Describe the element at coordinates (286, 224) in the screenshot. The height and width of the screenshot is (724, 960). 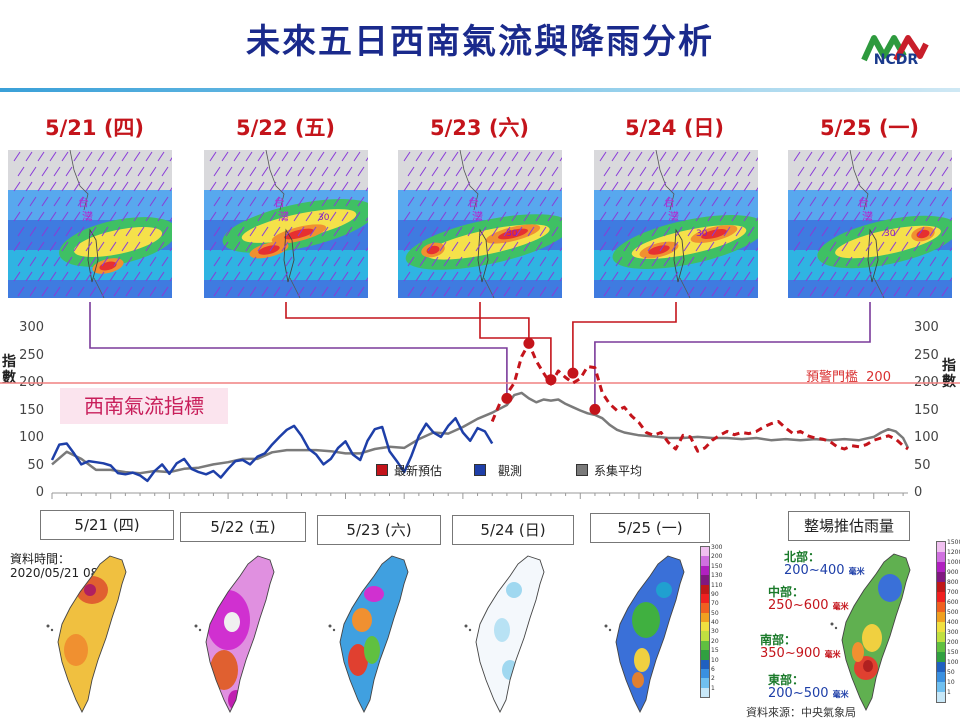
I see `weather-map-0522: 台灣 30` at that location.